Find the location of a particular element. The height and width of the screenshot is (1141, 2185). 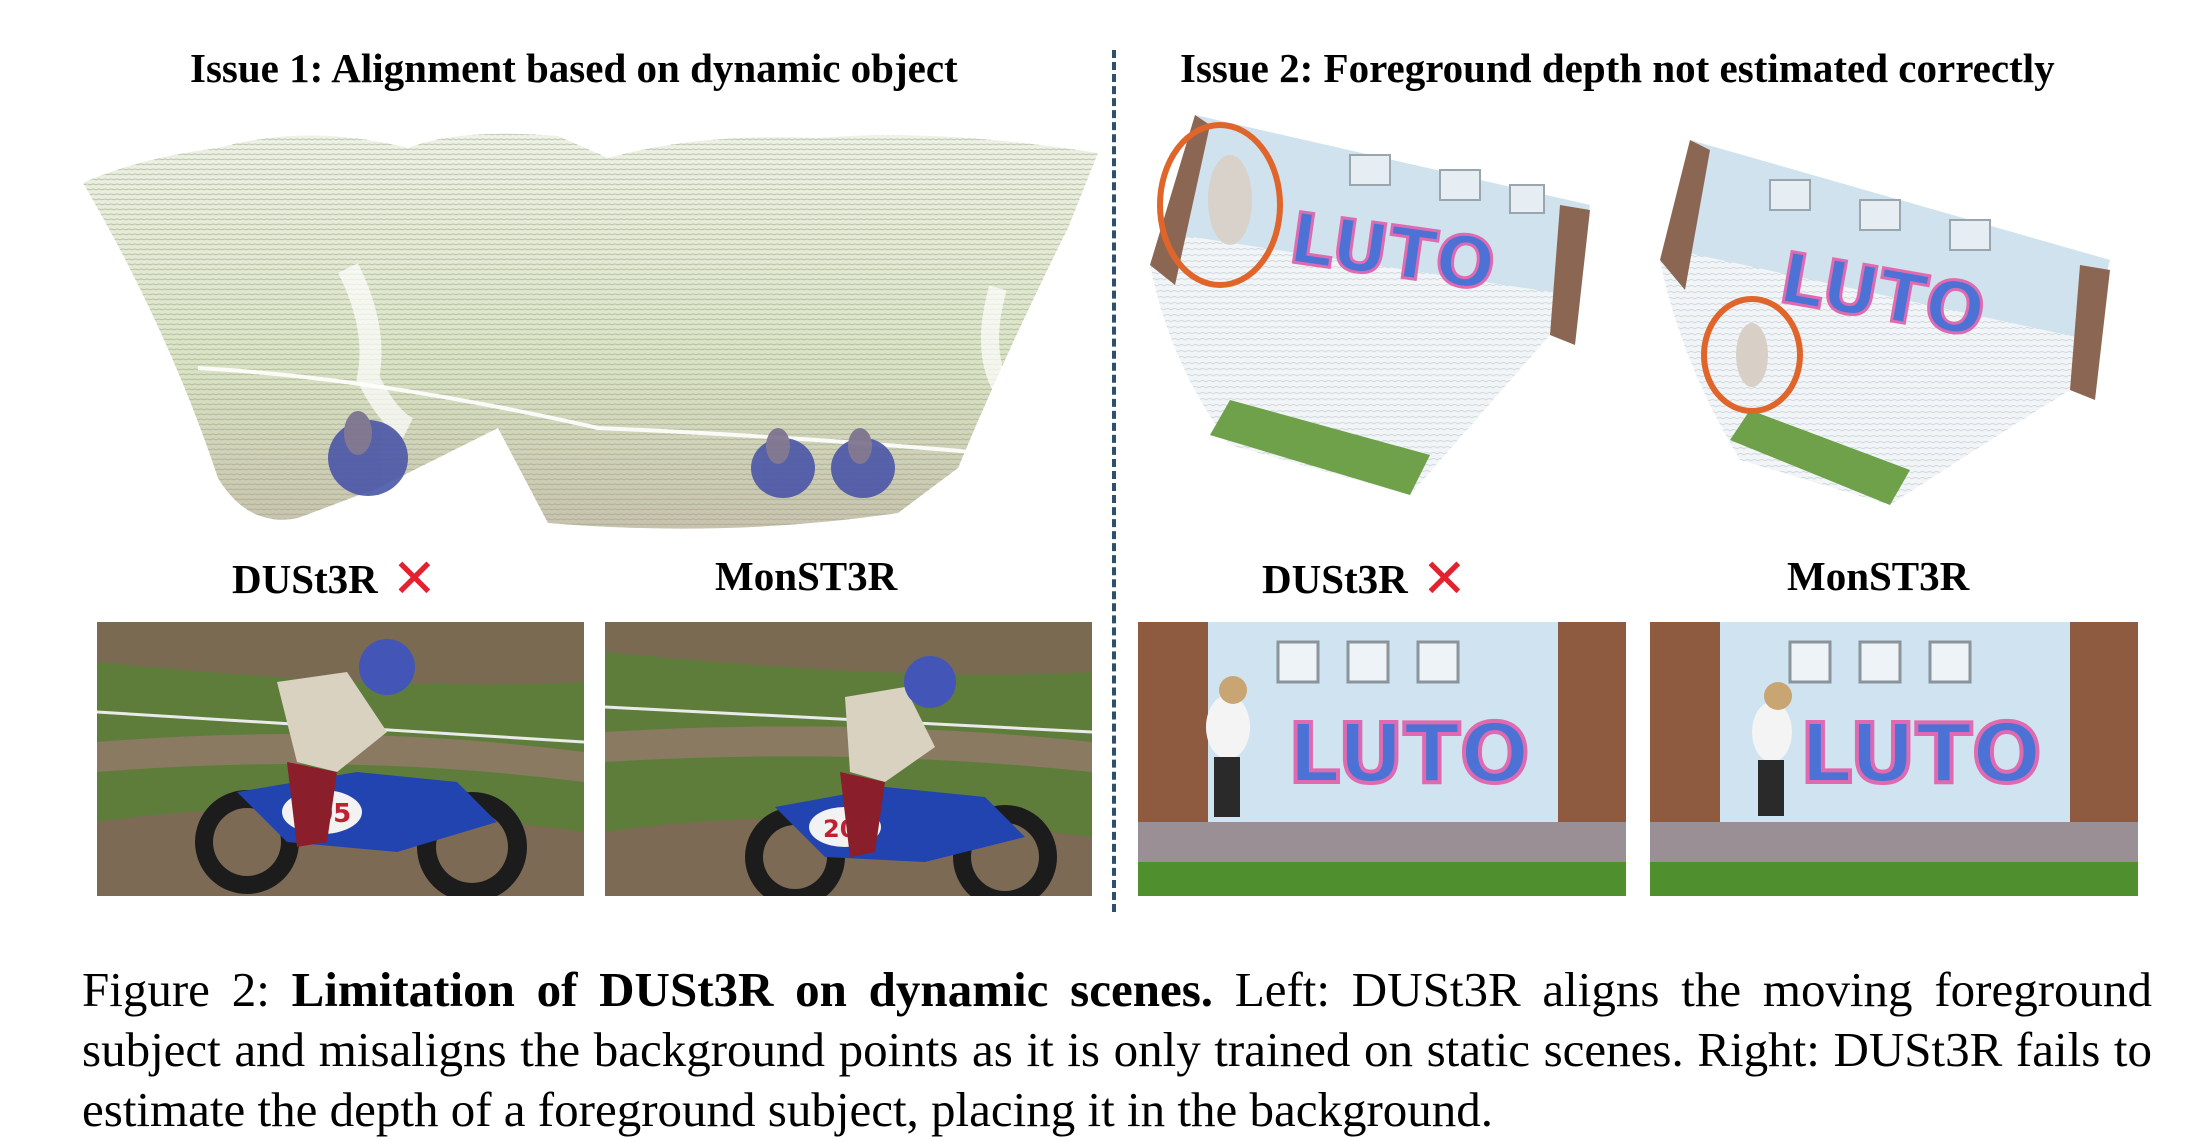

graffiti-text-4: LUTO is located at coordinates (1921, 754).